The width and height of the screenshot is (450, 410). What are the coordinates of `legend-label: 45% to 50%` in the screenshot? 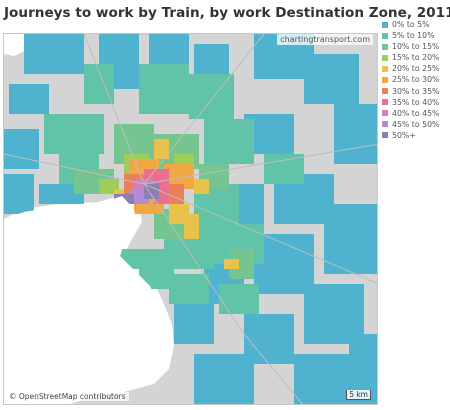 It's located at (416, 124).